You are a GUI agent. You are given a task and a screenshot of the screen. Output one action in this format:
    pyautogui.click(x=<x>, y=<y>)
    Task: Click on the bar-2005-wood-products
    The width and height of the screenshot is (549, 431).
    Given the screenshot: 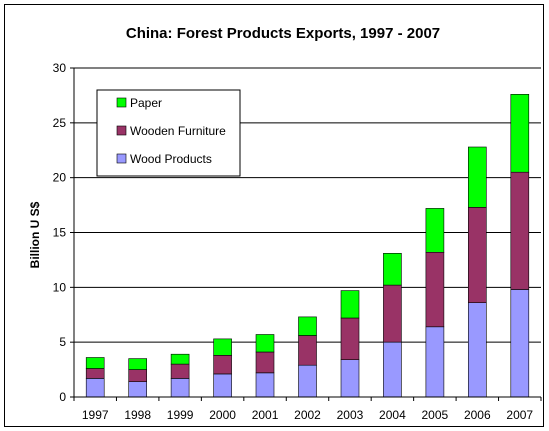 What is the action you would take?
    pyautogui.click(x=435, y=362)
    